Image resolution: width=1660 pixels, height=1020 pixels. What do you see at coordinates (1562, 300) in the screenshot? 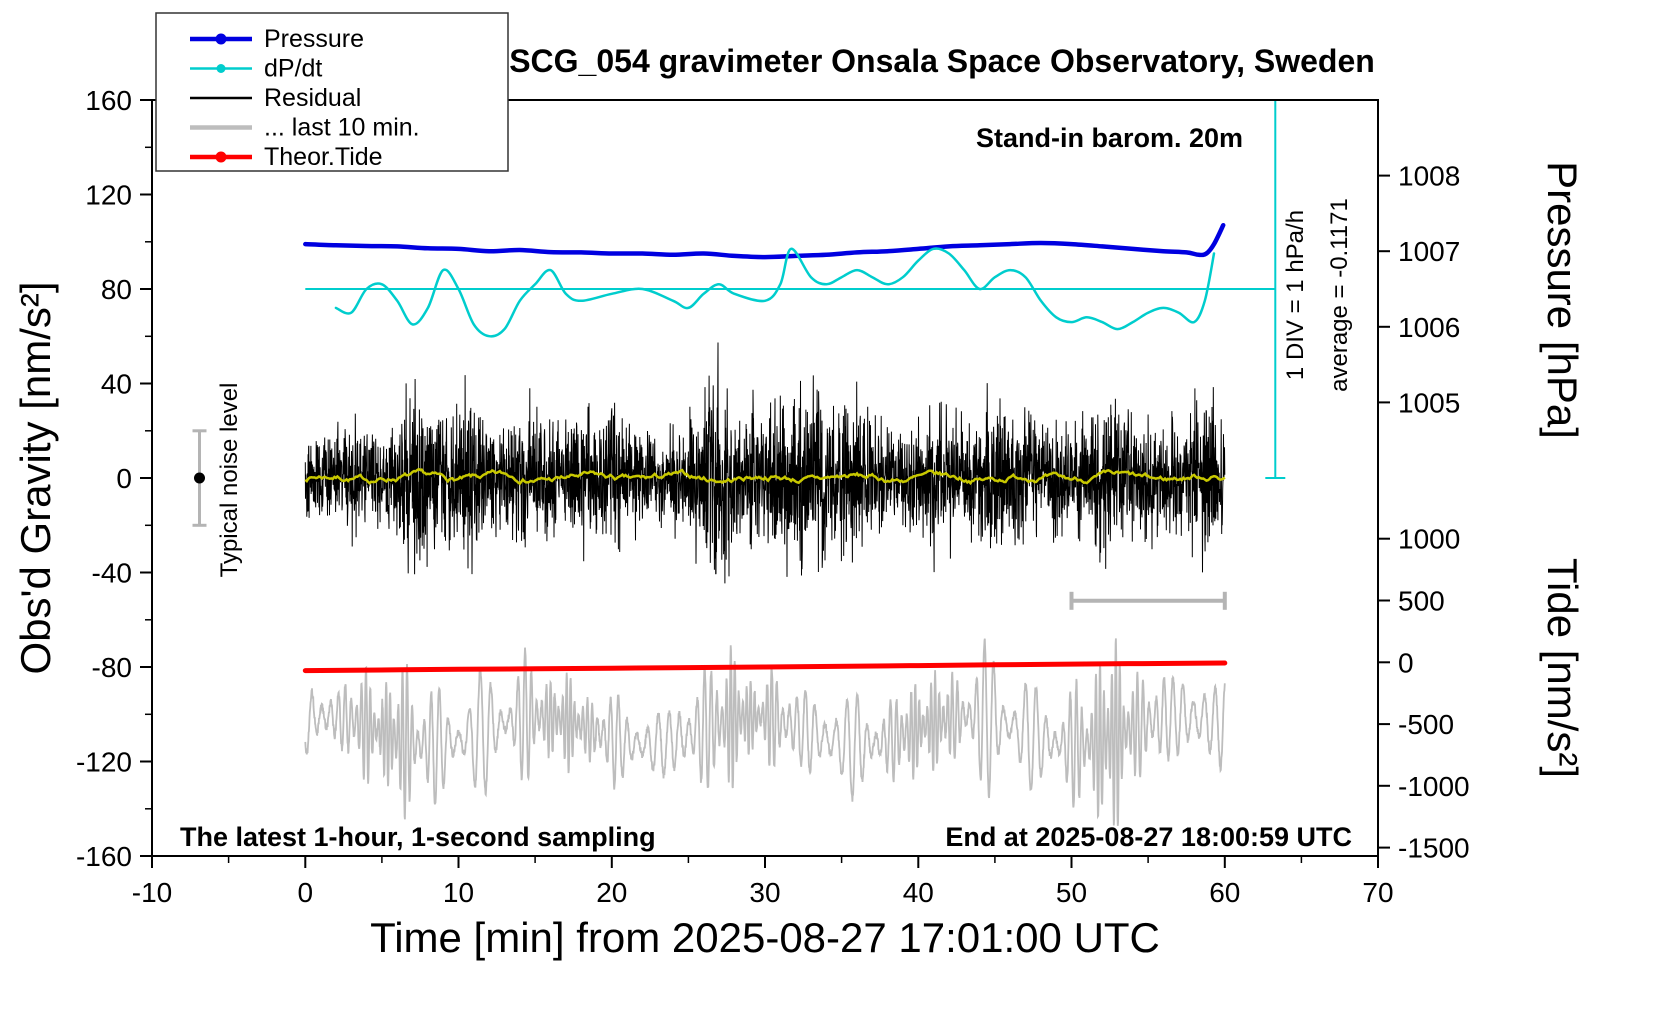
I see `pressure-axis-label: Pressure [hPa]` at bounding box center [1562, 300].